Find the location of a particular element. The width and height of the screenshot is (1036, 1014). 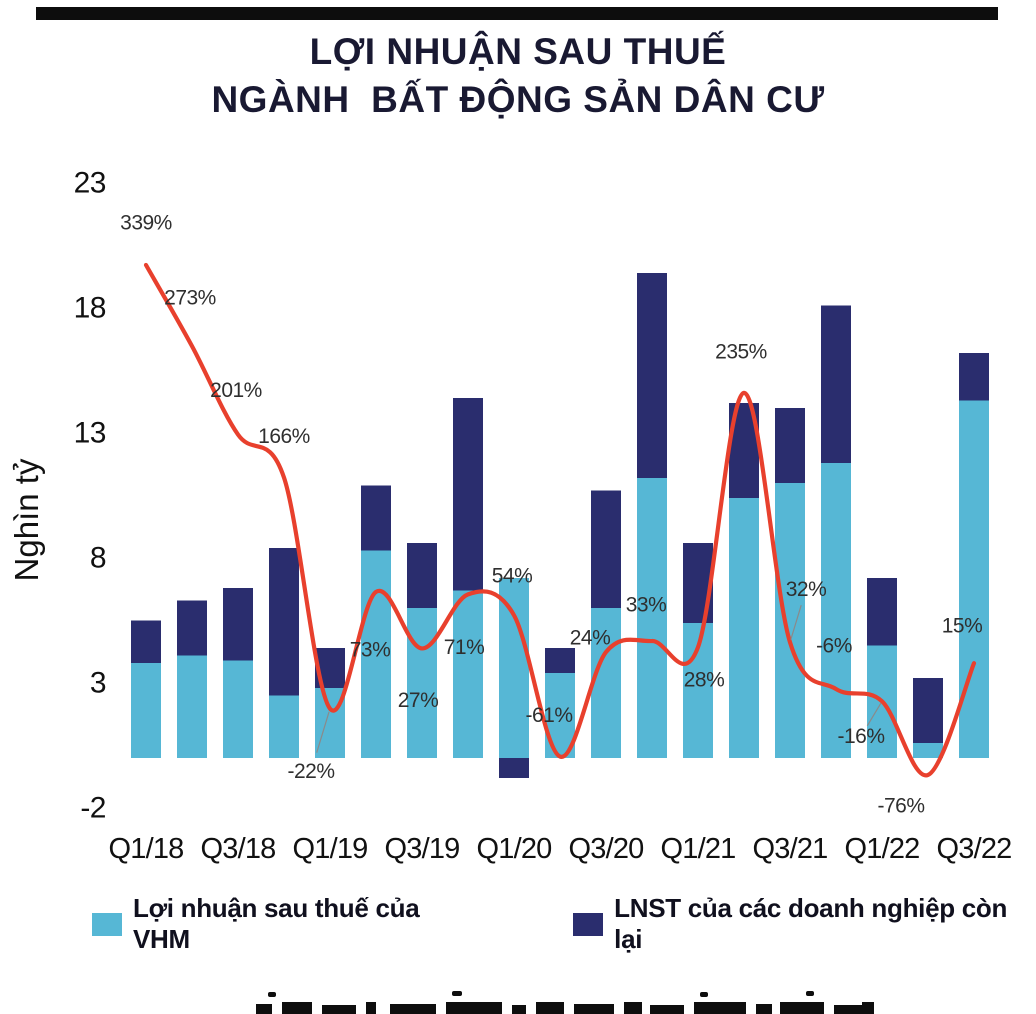

bar-others-Q4/20 is located at coordinates (652, 375).